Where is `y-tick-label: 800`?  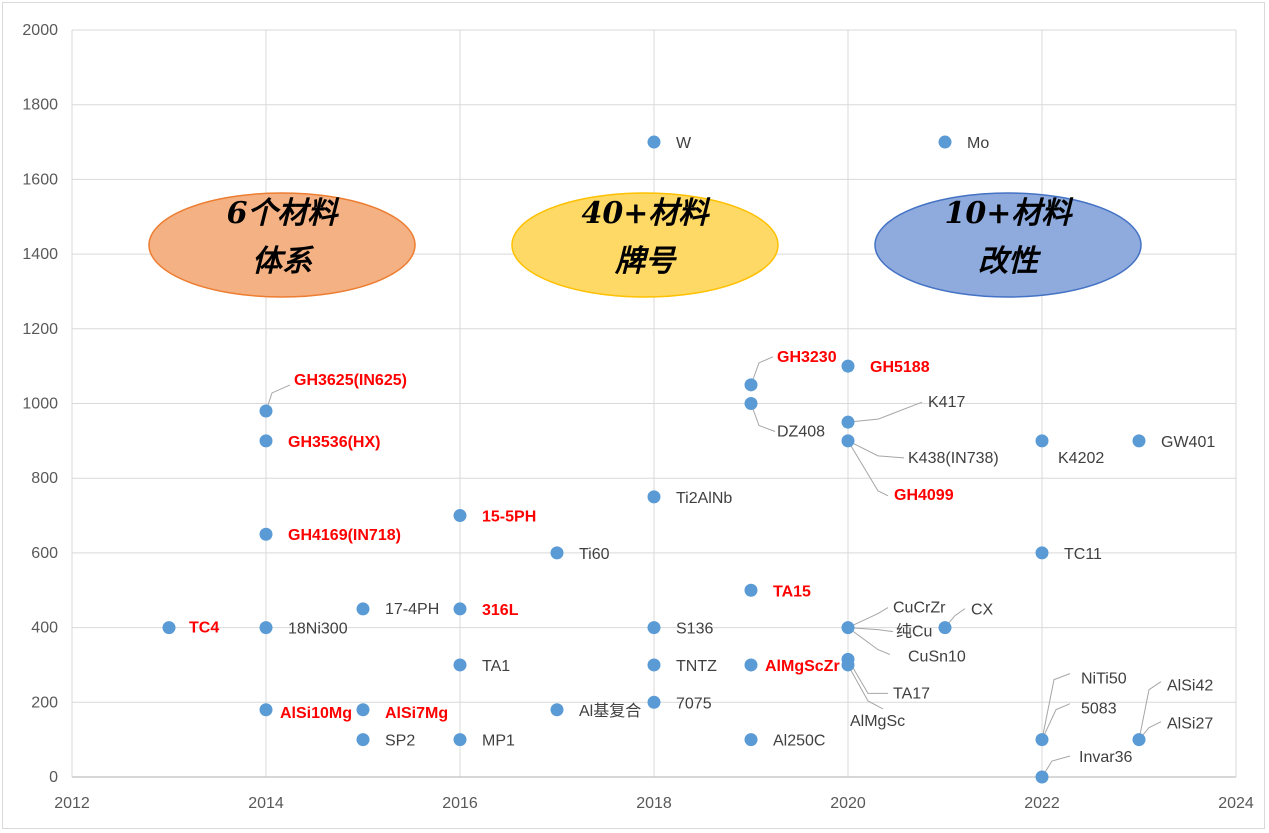 y-tick-label: 800 is located at coordinates (44, 478).